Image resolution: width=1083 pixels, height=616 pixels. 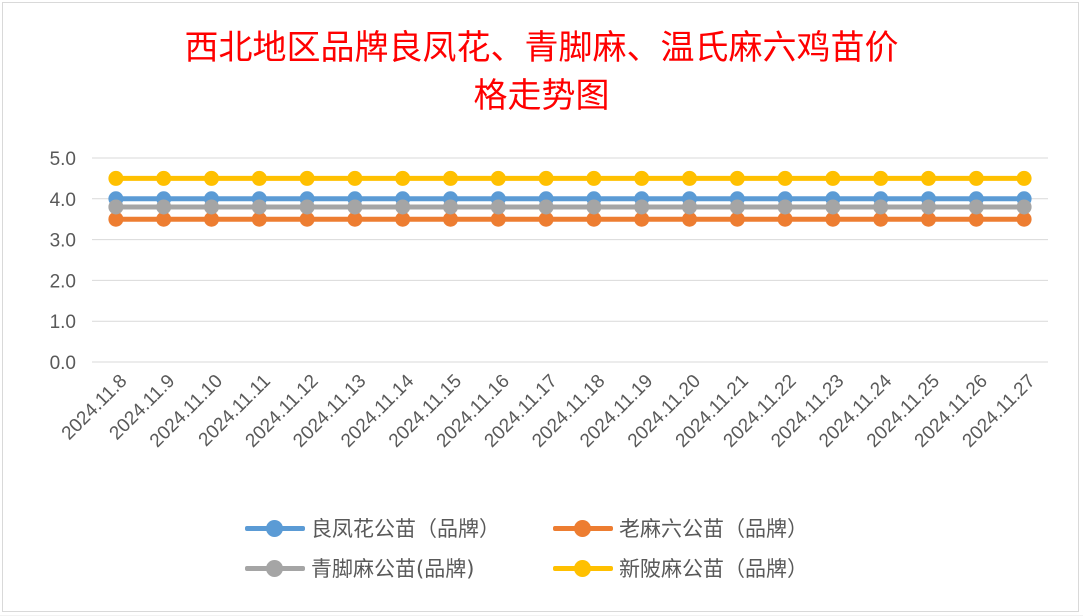 I want to click on legend-item-1: 老麻六公苗（品牌）, so click(x=679, y=528).